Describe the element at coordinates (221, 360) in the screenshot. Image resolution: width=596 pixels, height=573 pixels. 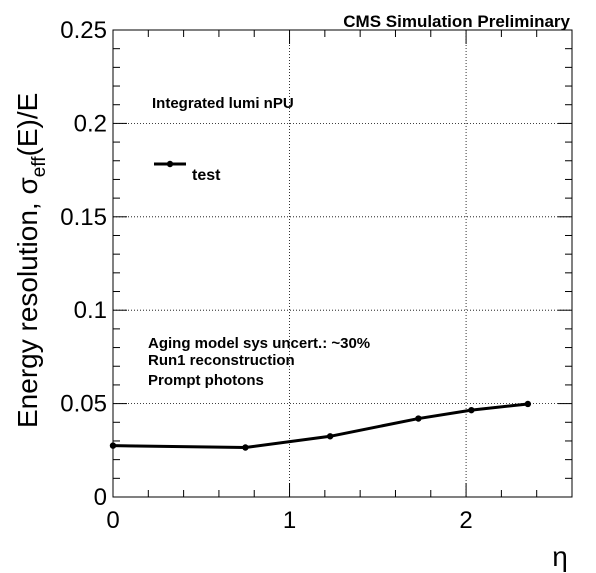
I see `note-reconstruction: Run1 reconstruction` at that location.